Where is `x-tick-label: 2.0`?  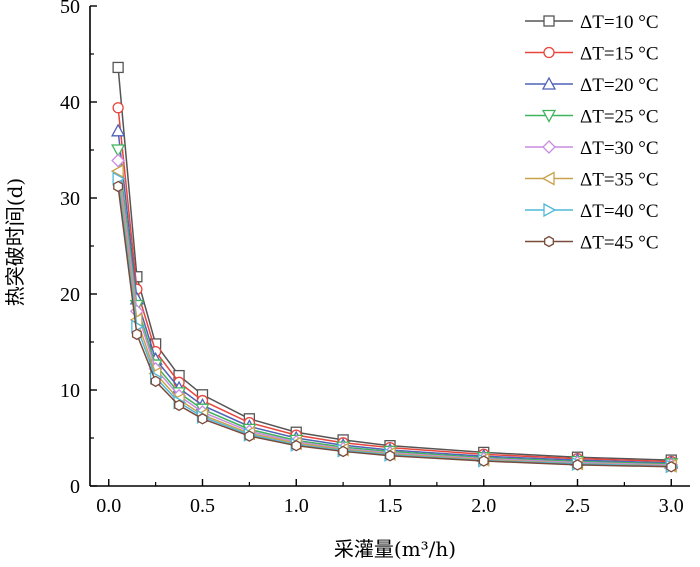 x-tick-label: 2.0 is located at coordinates (483, 506).